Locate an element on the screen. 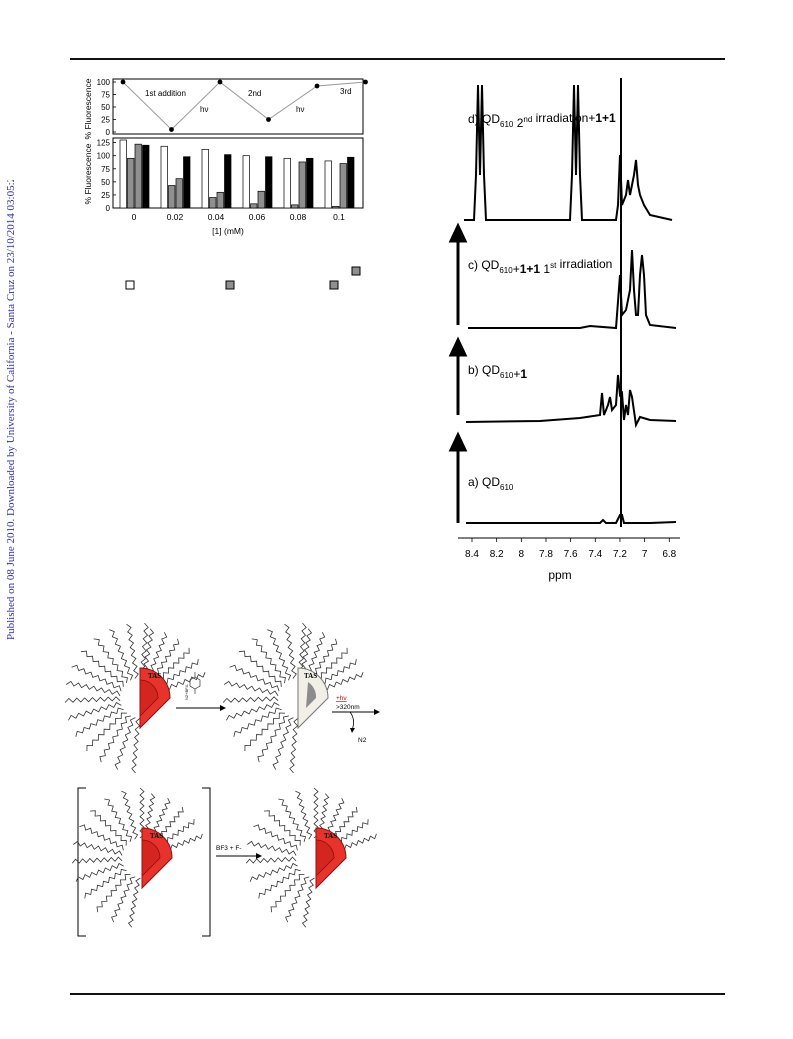 The image size is (793, 1039). wavelength-label: >320nm is located at coordinates (348, 707).